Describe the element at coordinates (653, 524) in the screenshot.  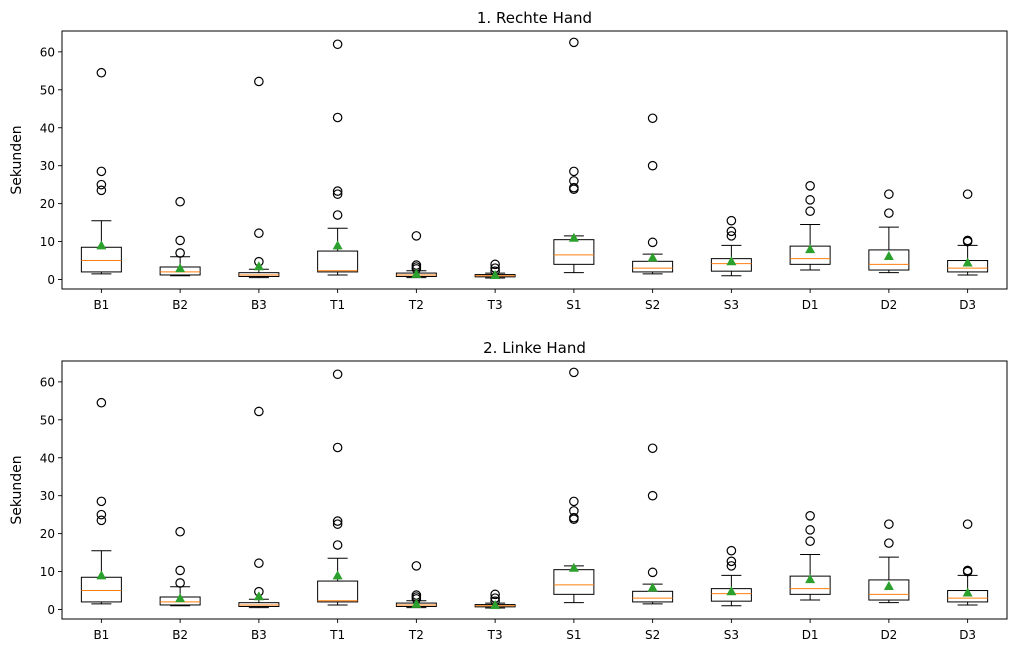
I see `box-s2` at that location.